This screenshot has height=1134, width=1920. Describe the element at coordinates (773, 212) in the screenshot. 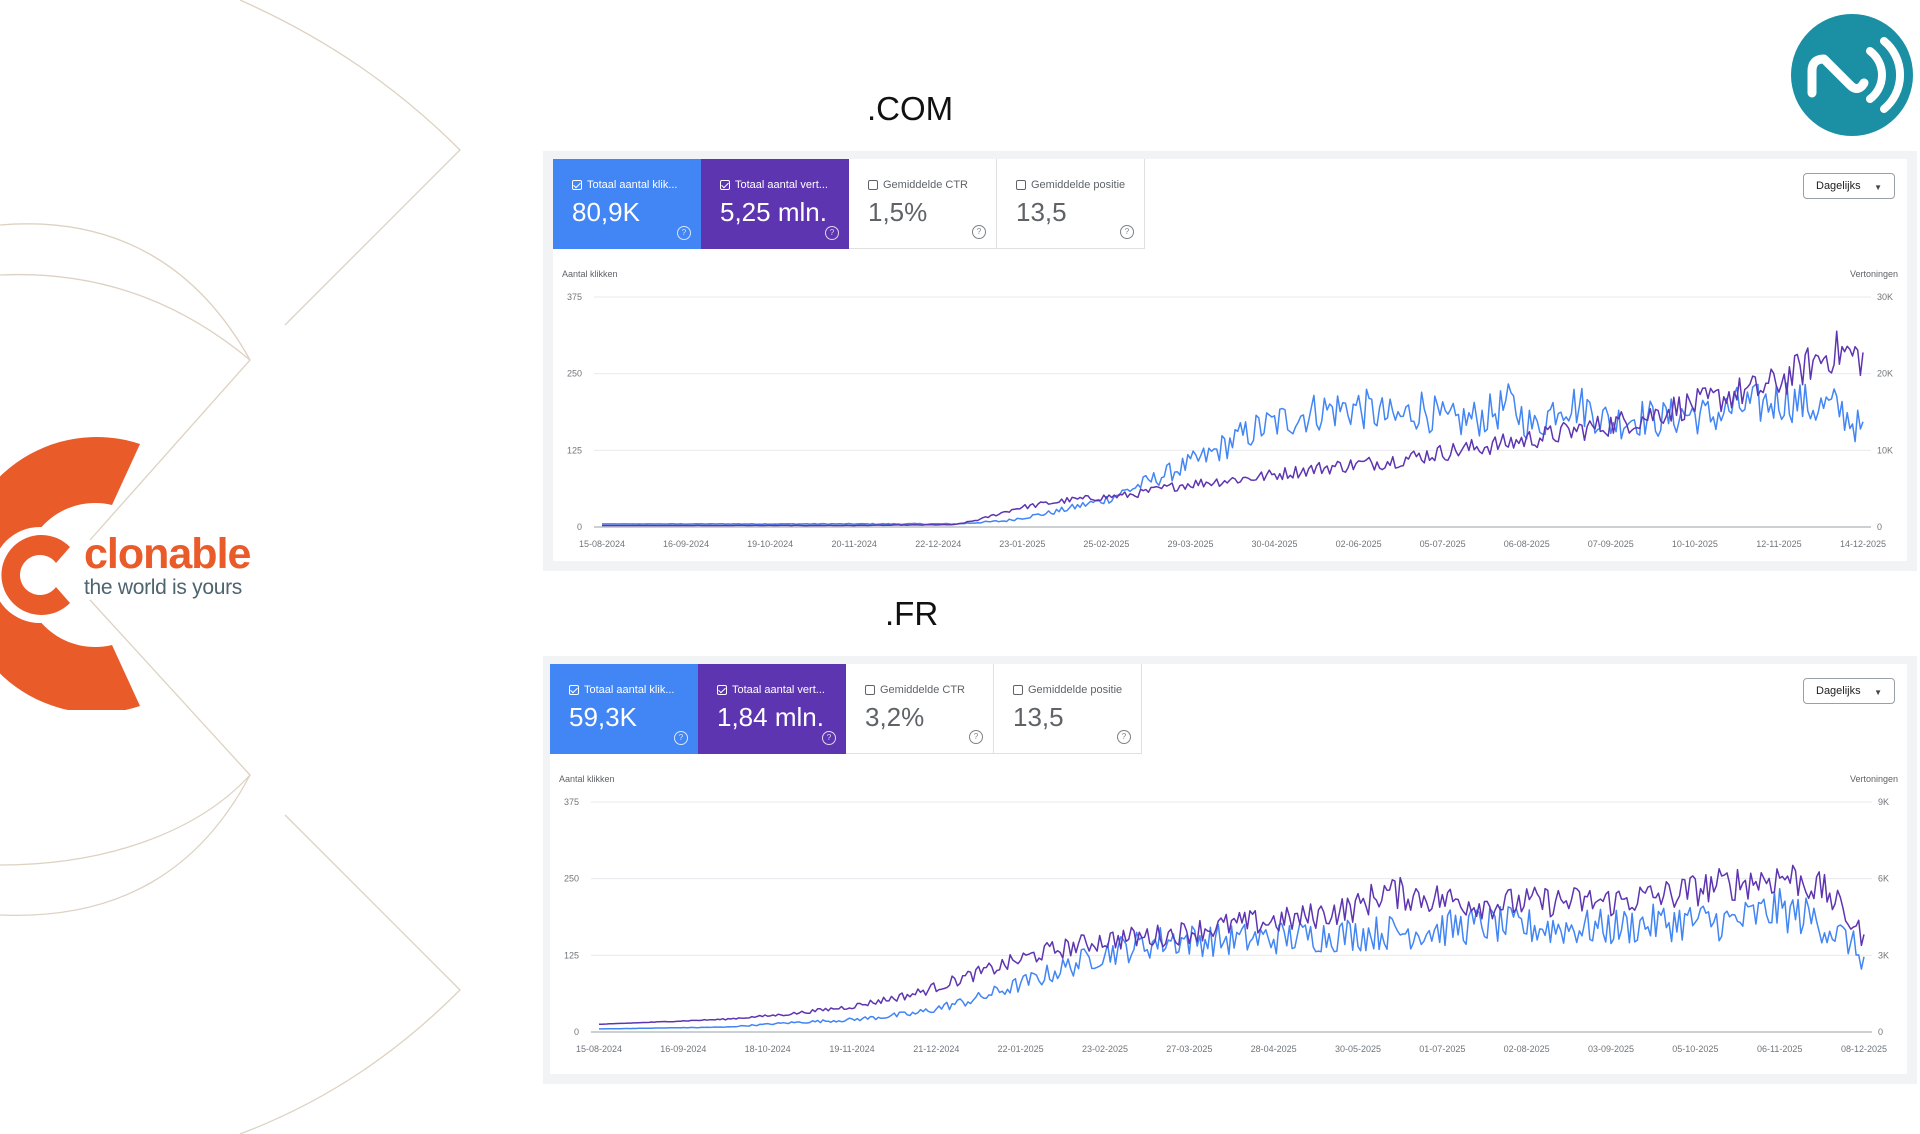

I see `metric-value: 5,25 mln.` at that location.